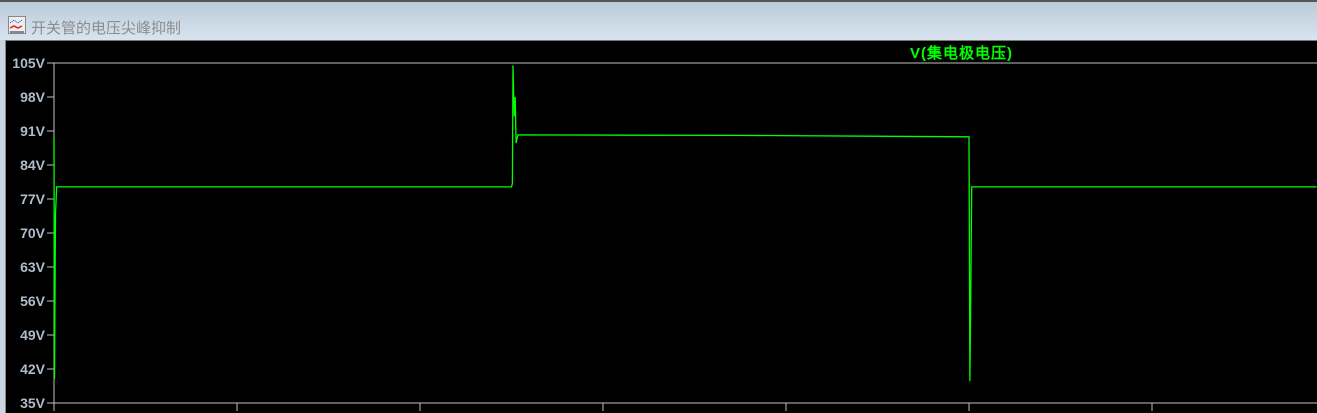  What do you see at coordinates (33, 97) in the screenshot?
I see `y-tick-label: 98V` at bounding box center [33, 97].